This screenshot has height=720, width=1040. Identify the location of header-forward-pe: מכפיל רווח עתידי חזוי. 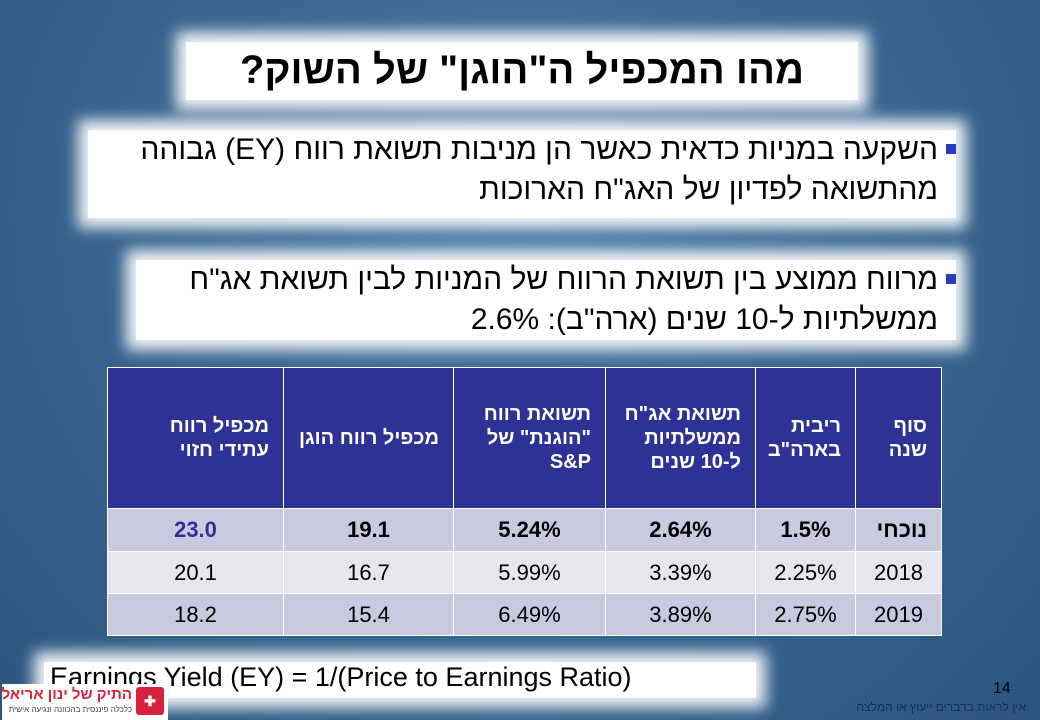
(195, 438).